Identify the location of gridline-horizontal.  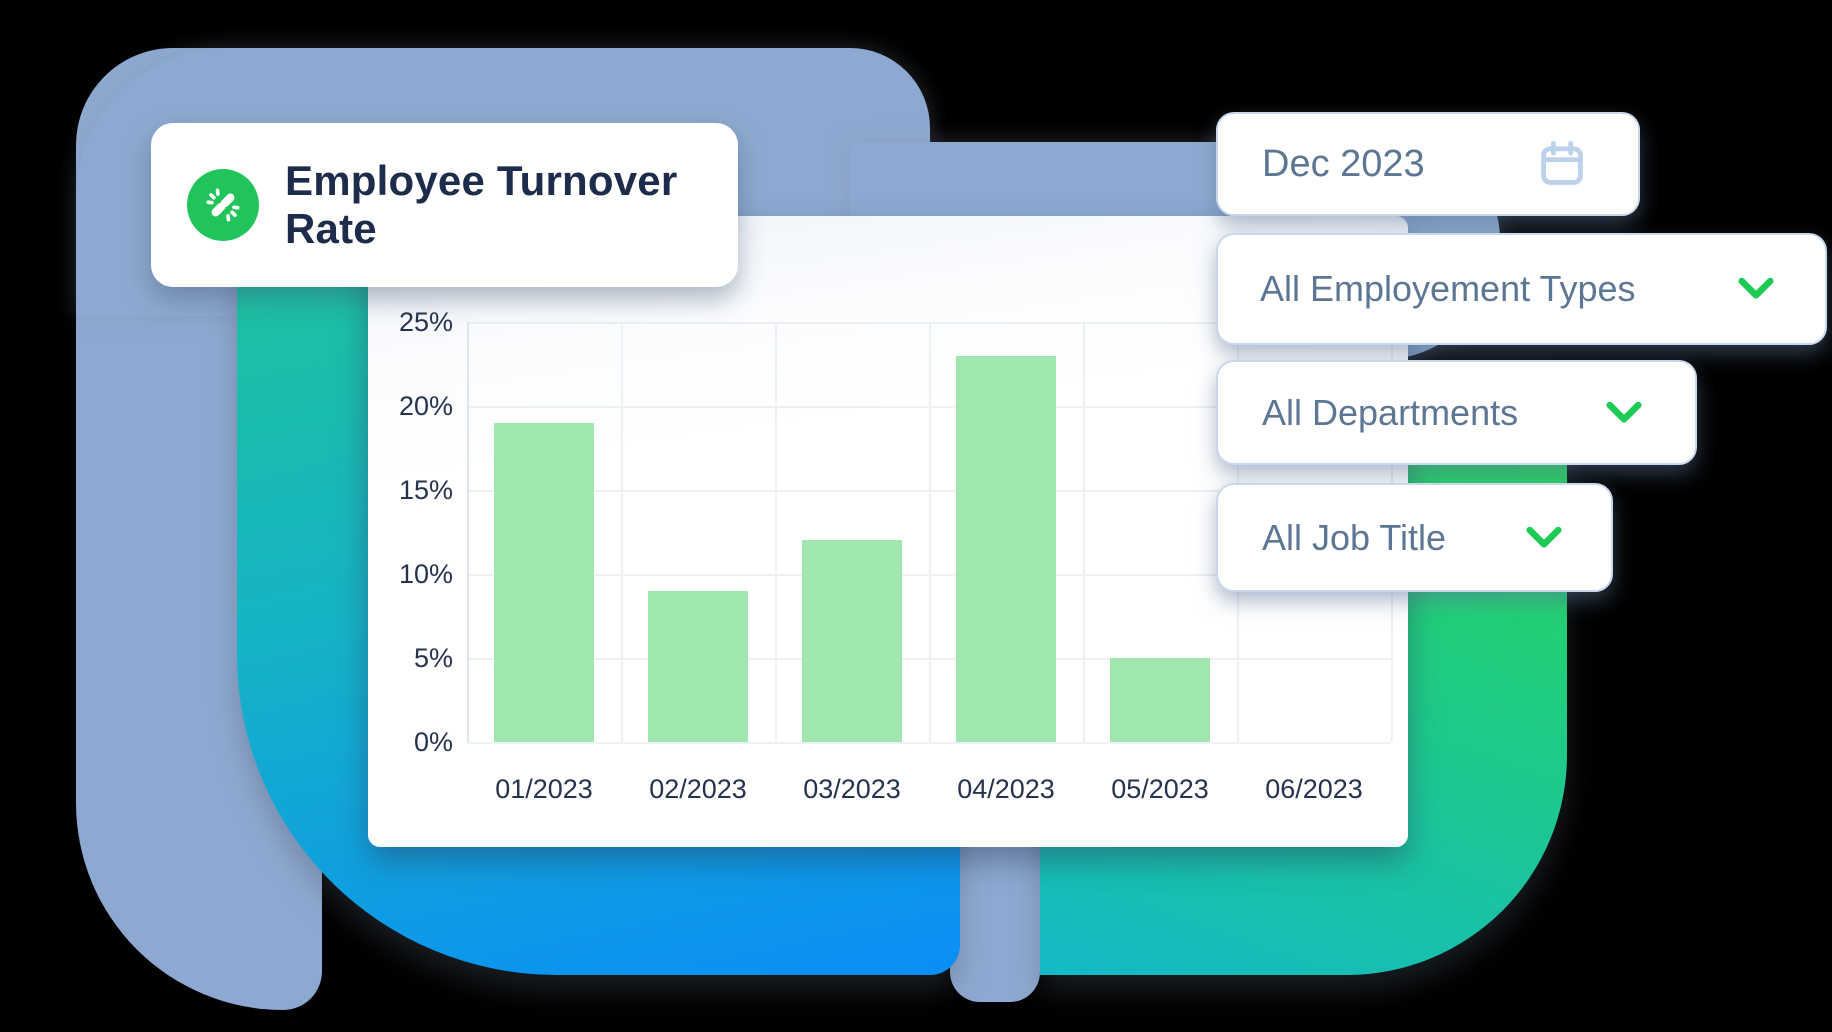
(929, 743).